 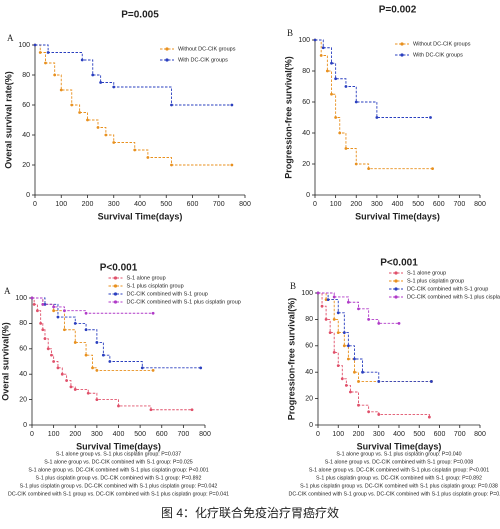 I want to click on x-axis-label: Survival Time(days), so click(x=399, y=446).